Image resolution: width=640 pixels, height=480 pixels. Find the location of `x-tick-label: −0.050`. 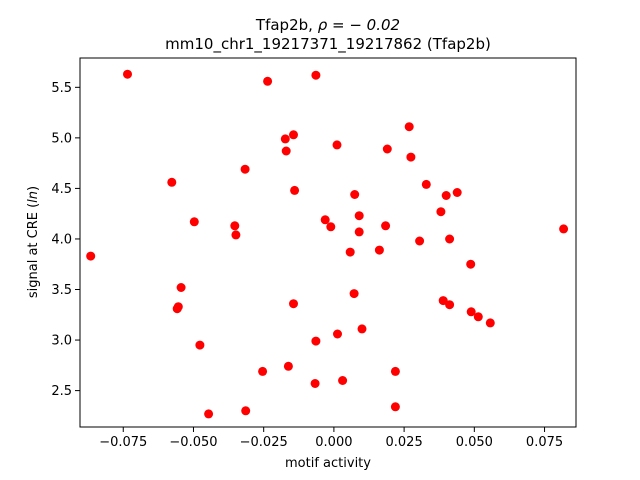

x-tick-label: −0.050 is located at coordinates (193, 442).